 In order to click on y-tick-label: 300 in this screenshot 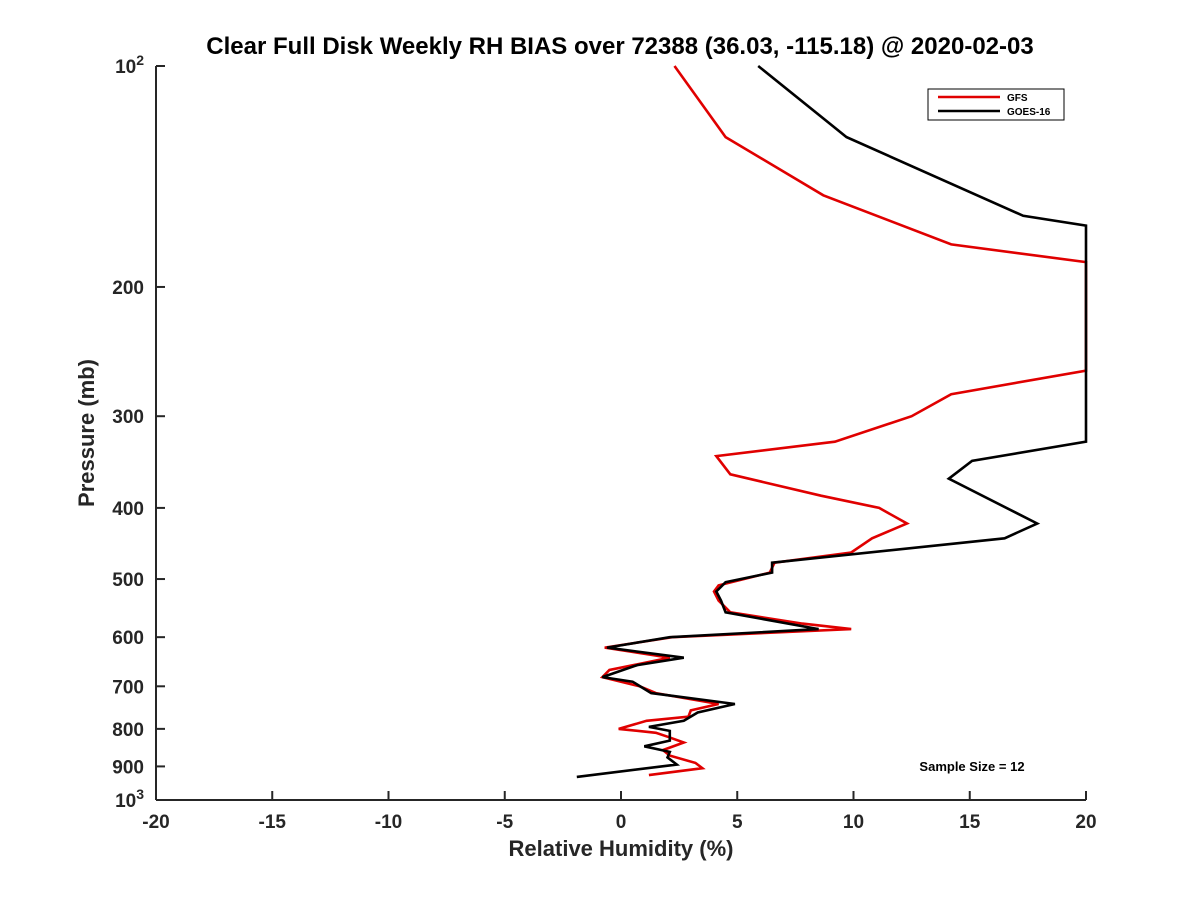, I will do `click(128, 417)`.